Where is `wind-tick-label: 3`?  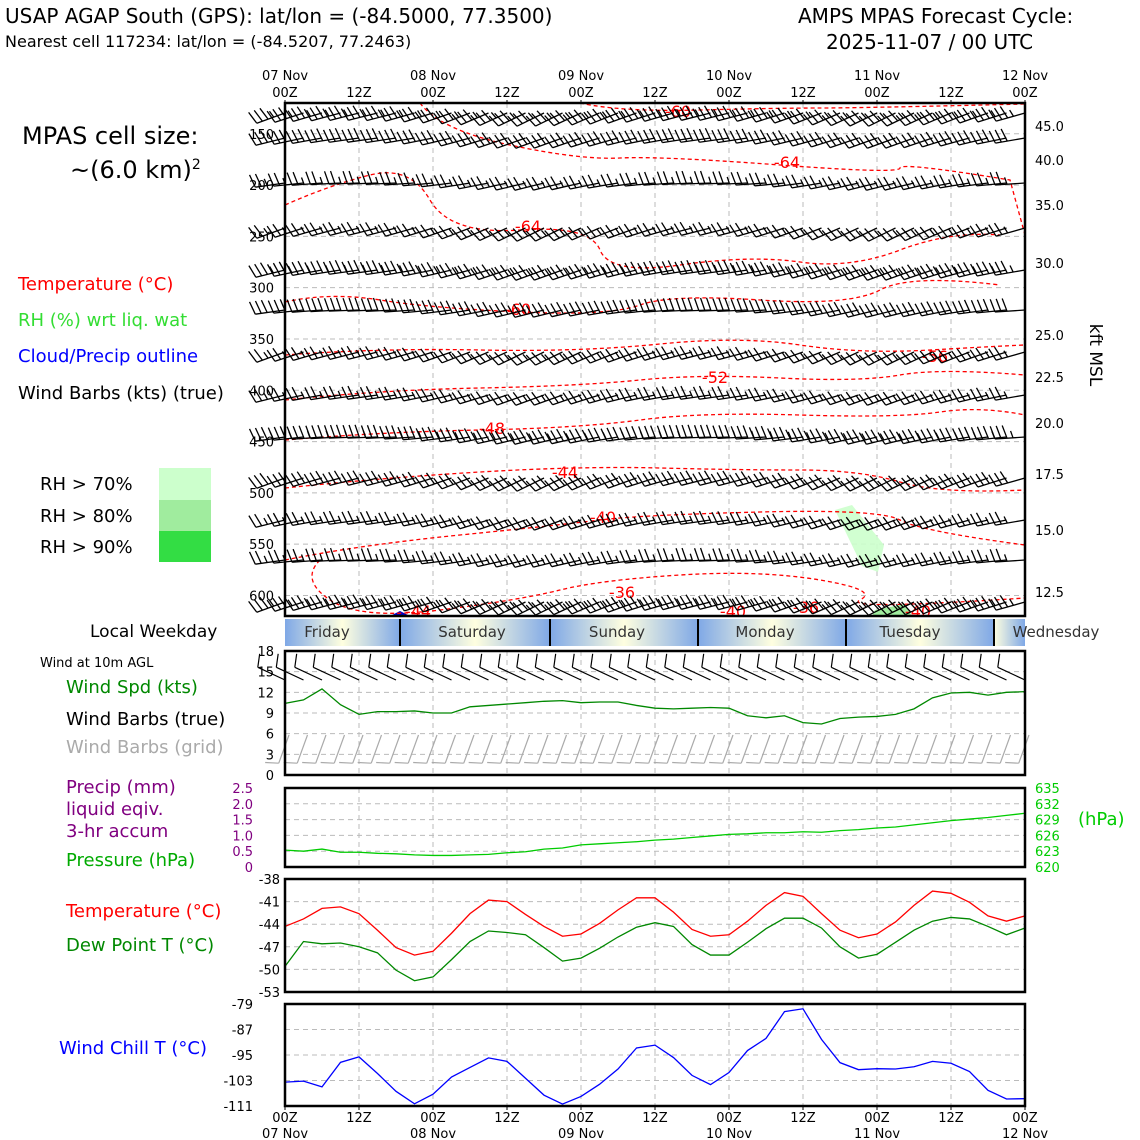 wind-tick-label: 3 is located at coordinates (270, 755).